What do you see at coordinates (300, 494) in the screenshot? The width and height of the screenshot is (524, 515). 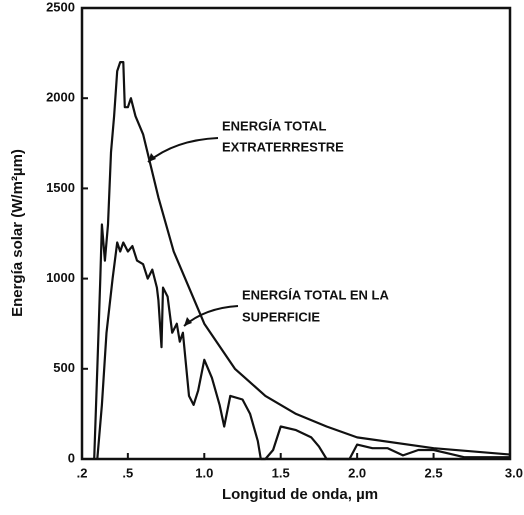 I see `x-axis-label: Longitud de onda, µm` at bounding box center [300, 494].